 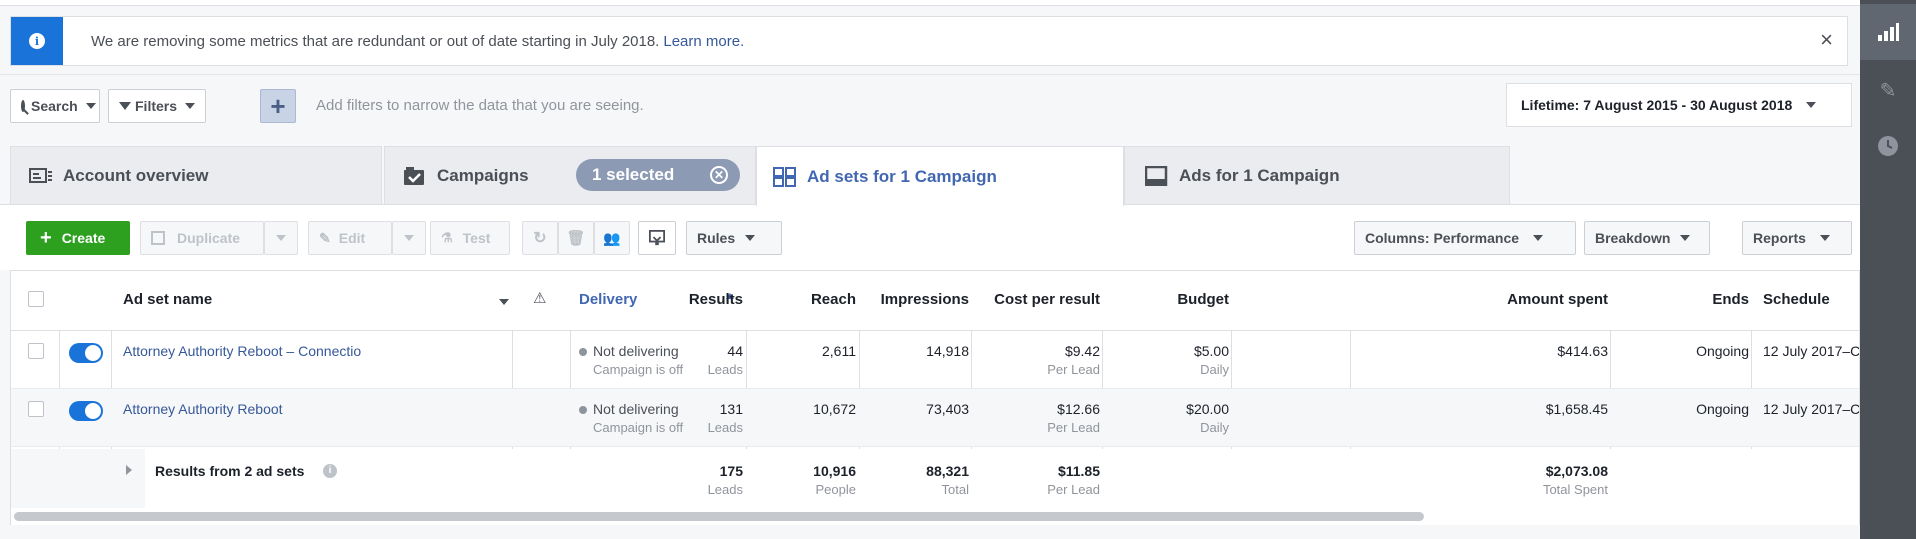 I want to click on header-impressions: Impressions, so click(x=924, y=299).